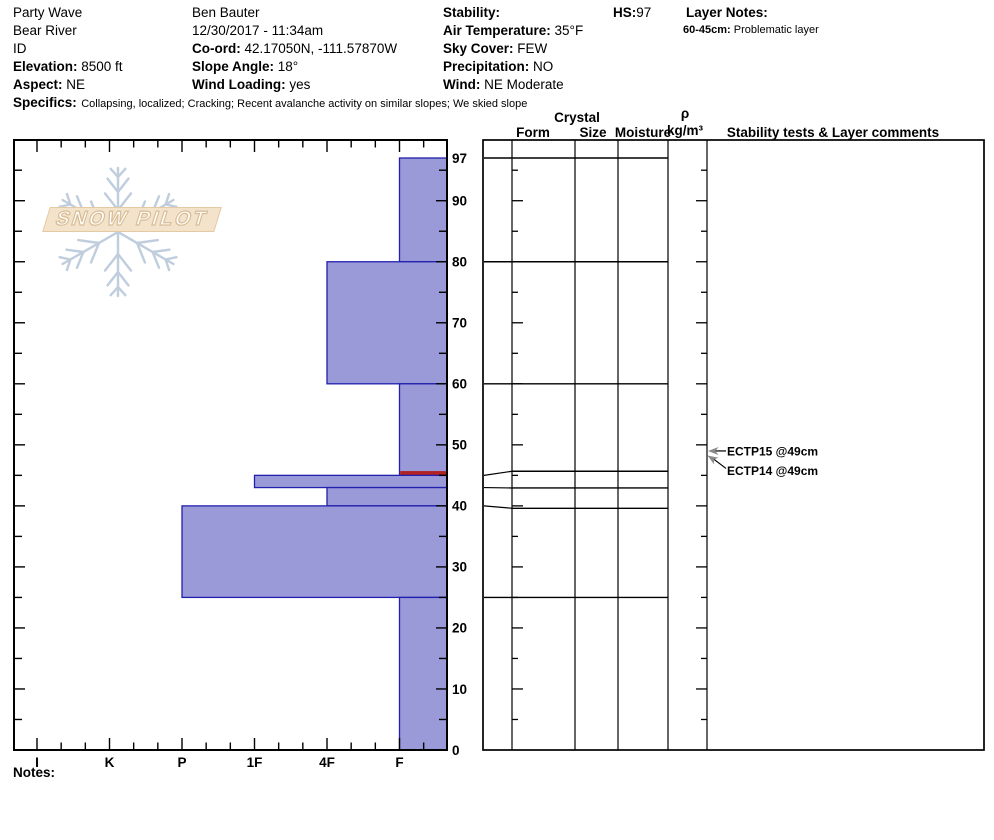  Describe the element at coordinates (387, 323) in the screenshot. I see `layer-bar-80-60cm` at that location.